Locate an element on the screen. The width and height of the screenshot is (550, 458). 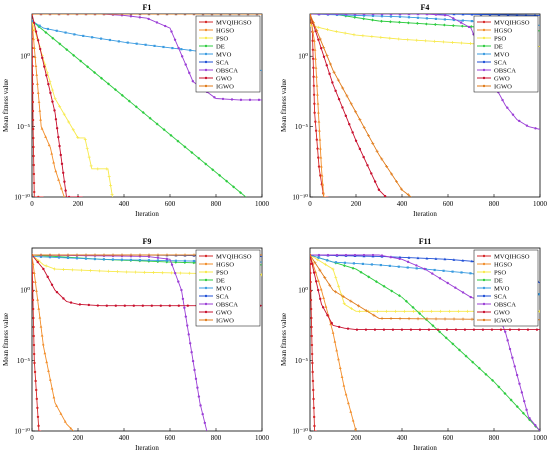
x-tick-label: 800 is located at coordinates (494, 204).